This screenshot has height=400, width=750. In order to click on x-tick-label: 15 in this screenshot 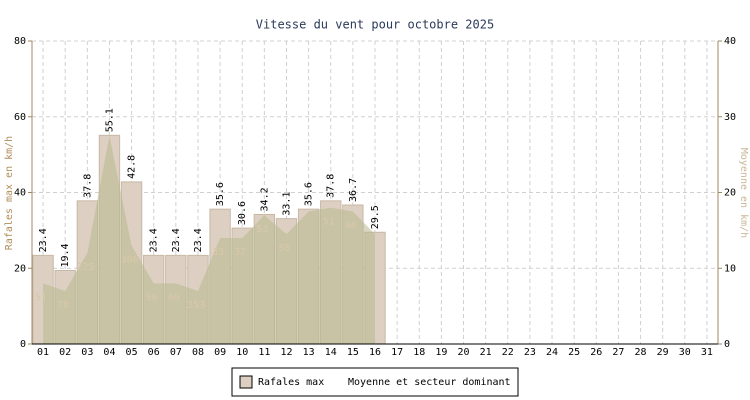, I will do `click(353, 352)`.